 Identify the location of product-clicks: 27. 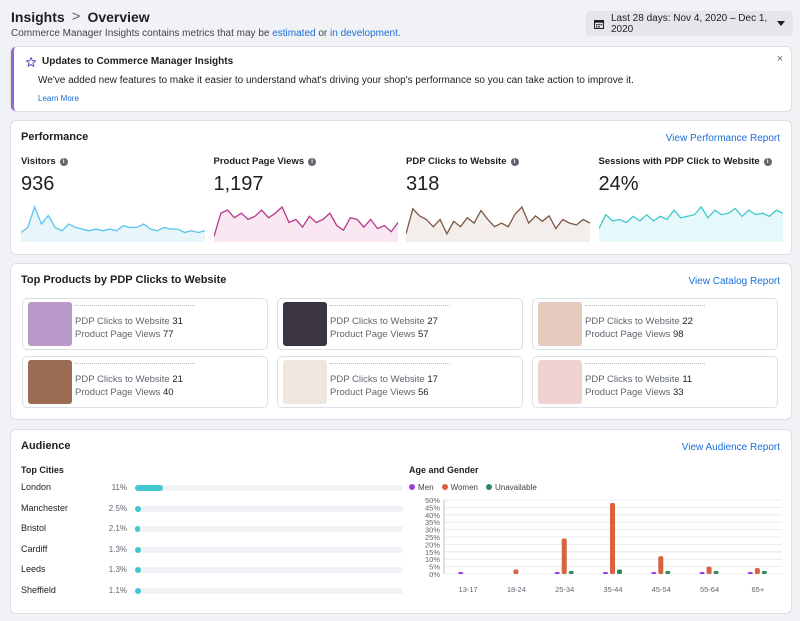
(432, 321).